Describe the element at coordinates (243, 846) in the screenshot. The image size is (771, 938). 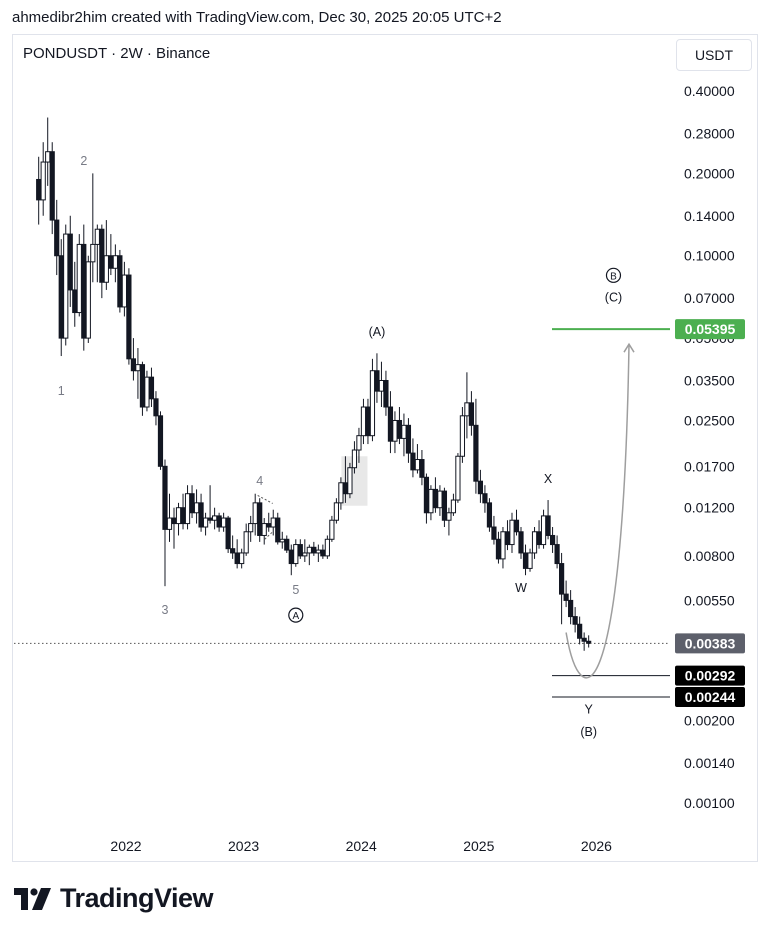
I see `x-tick-label: 2023` at that location.